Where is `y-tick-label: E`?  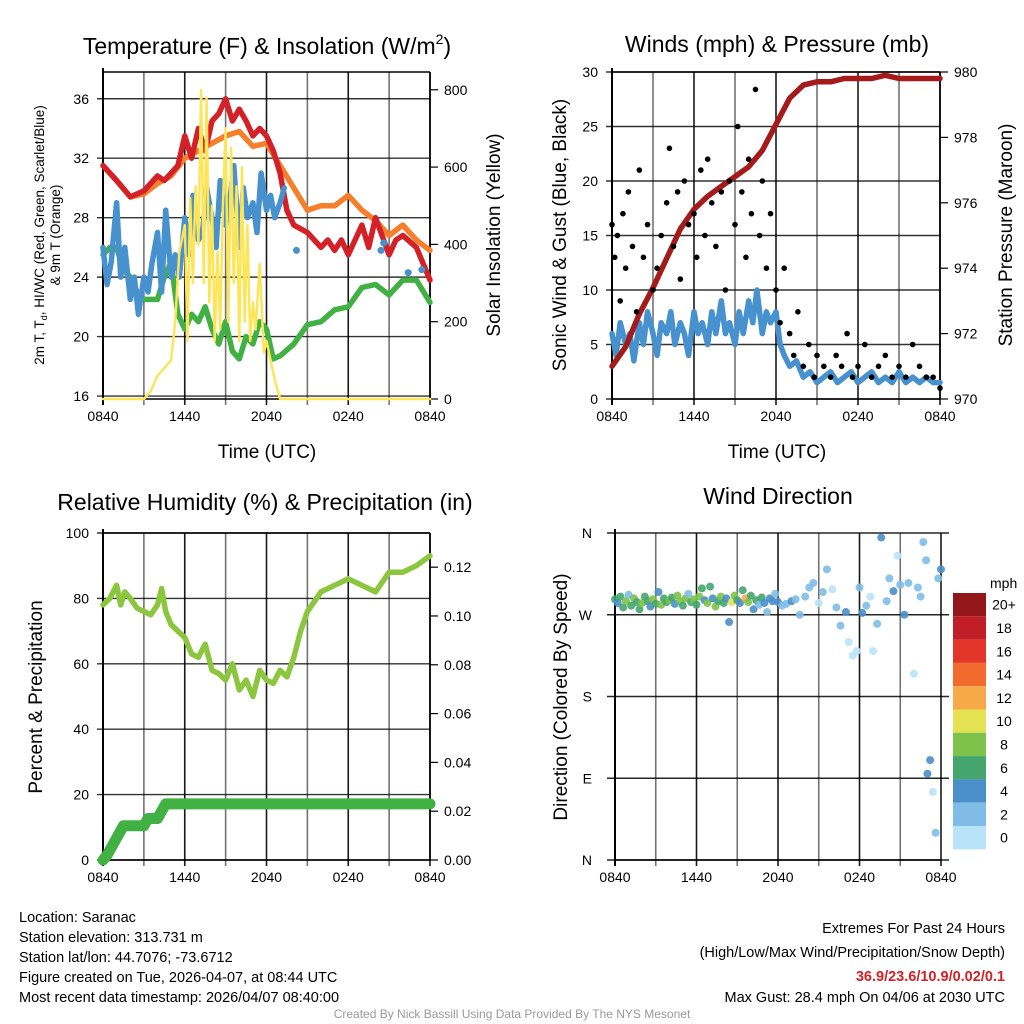 y-tick-label: E is located at coordinates (587, 778).